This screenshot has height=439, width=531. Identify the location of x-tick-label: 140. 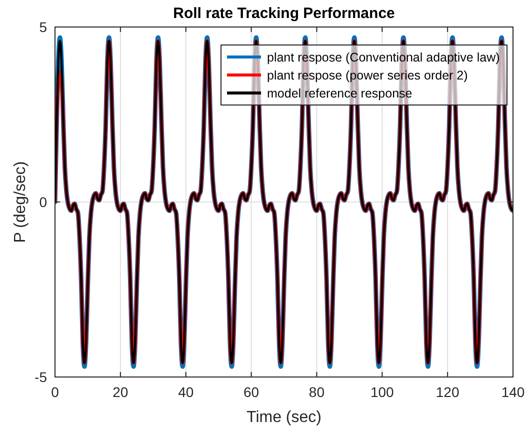
(513, 392).